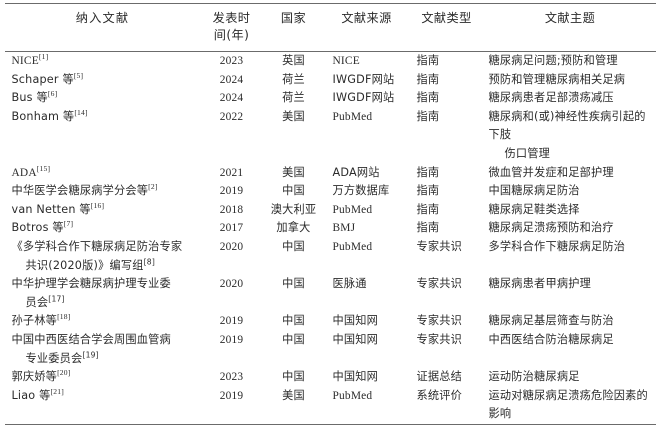 Image resolution: width=660 pixels, height=425 pixels. What do you see at coordinates (330, 98) in the screenshot?
I see `table-row: Bus 等[6] 2024 荷兰 IWGDF网站 指南 糖尿病患者足部溃疡减压` at bounding box center [330, 98].